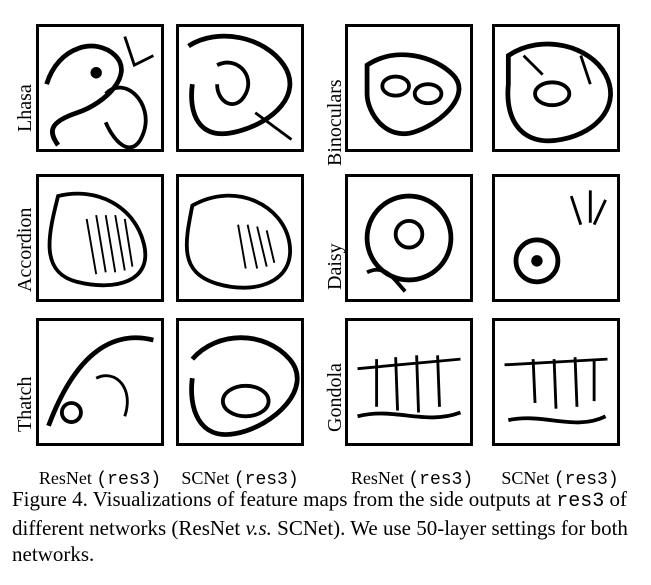  Describe the element at coordinates (409, 382) in the screenshot. I see `feature-map-gondola-resnet` at that location.